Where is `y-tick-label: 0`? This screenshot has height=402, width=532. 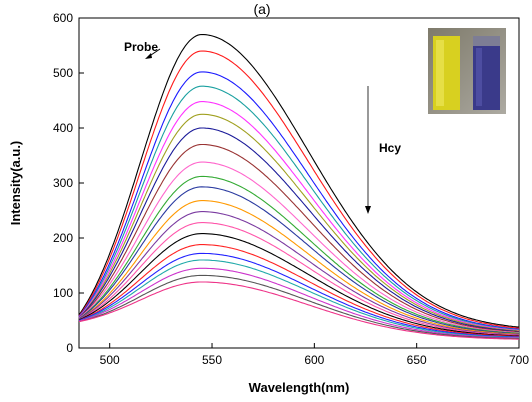
y-tick-label: 0 is located at coordinates (69, 348).